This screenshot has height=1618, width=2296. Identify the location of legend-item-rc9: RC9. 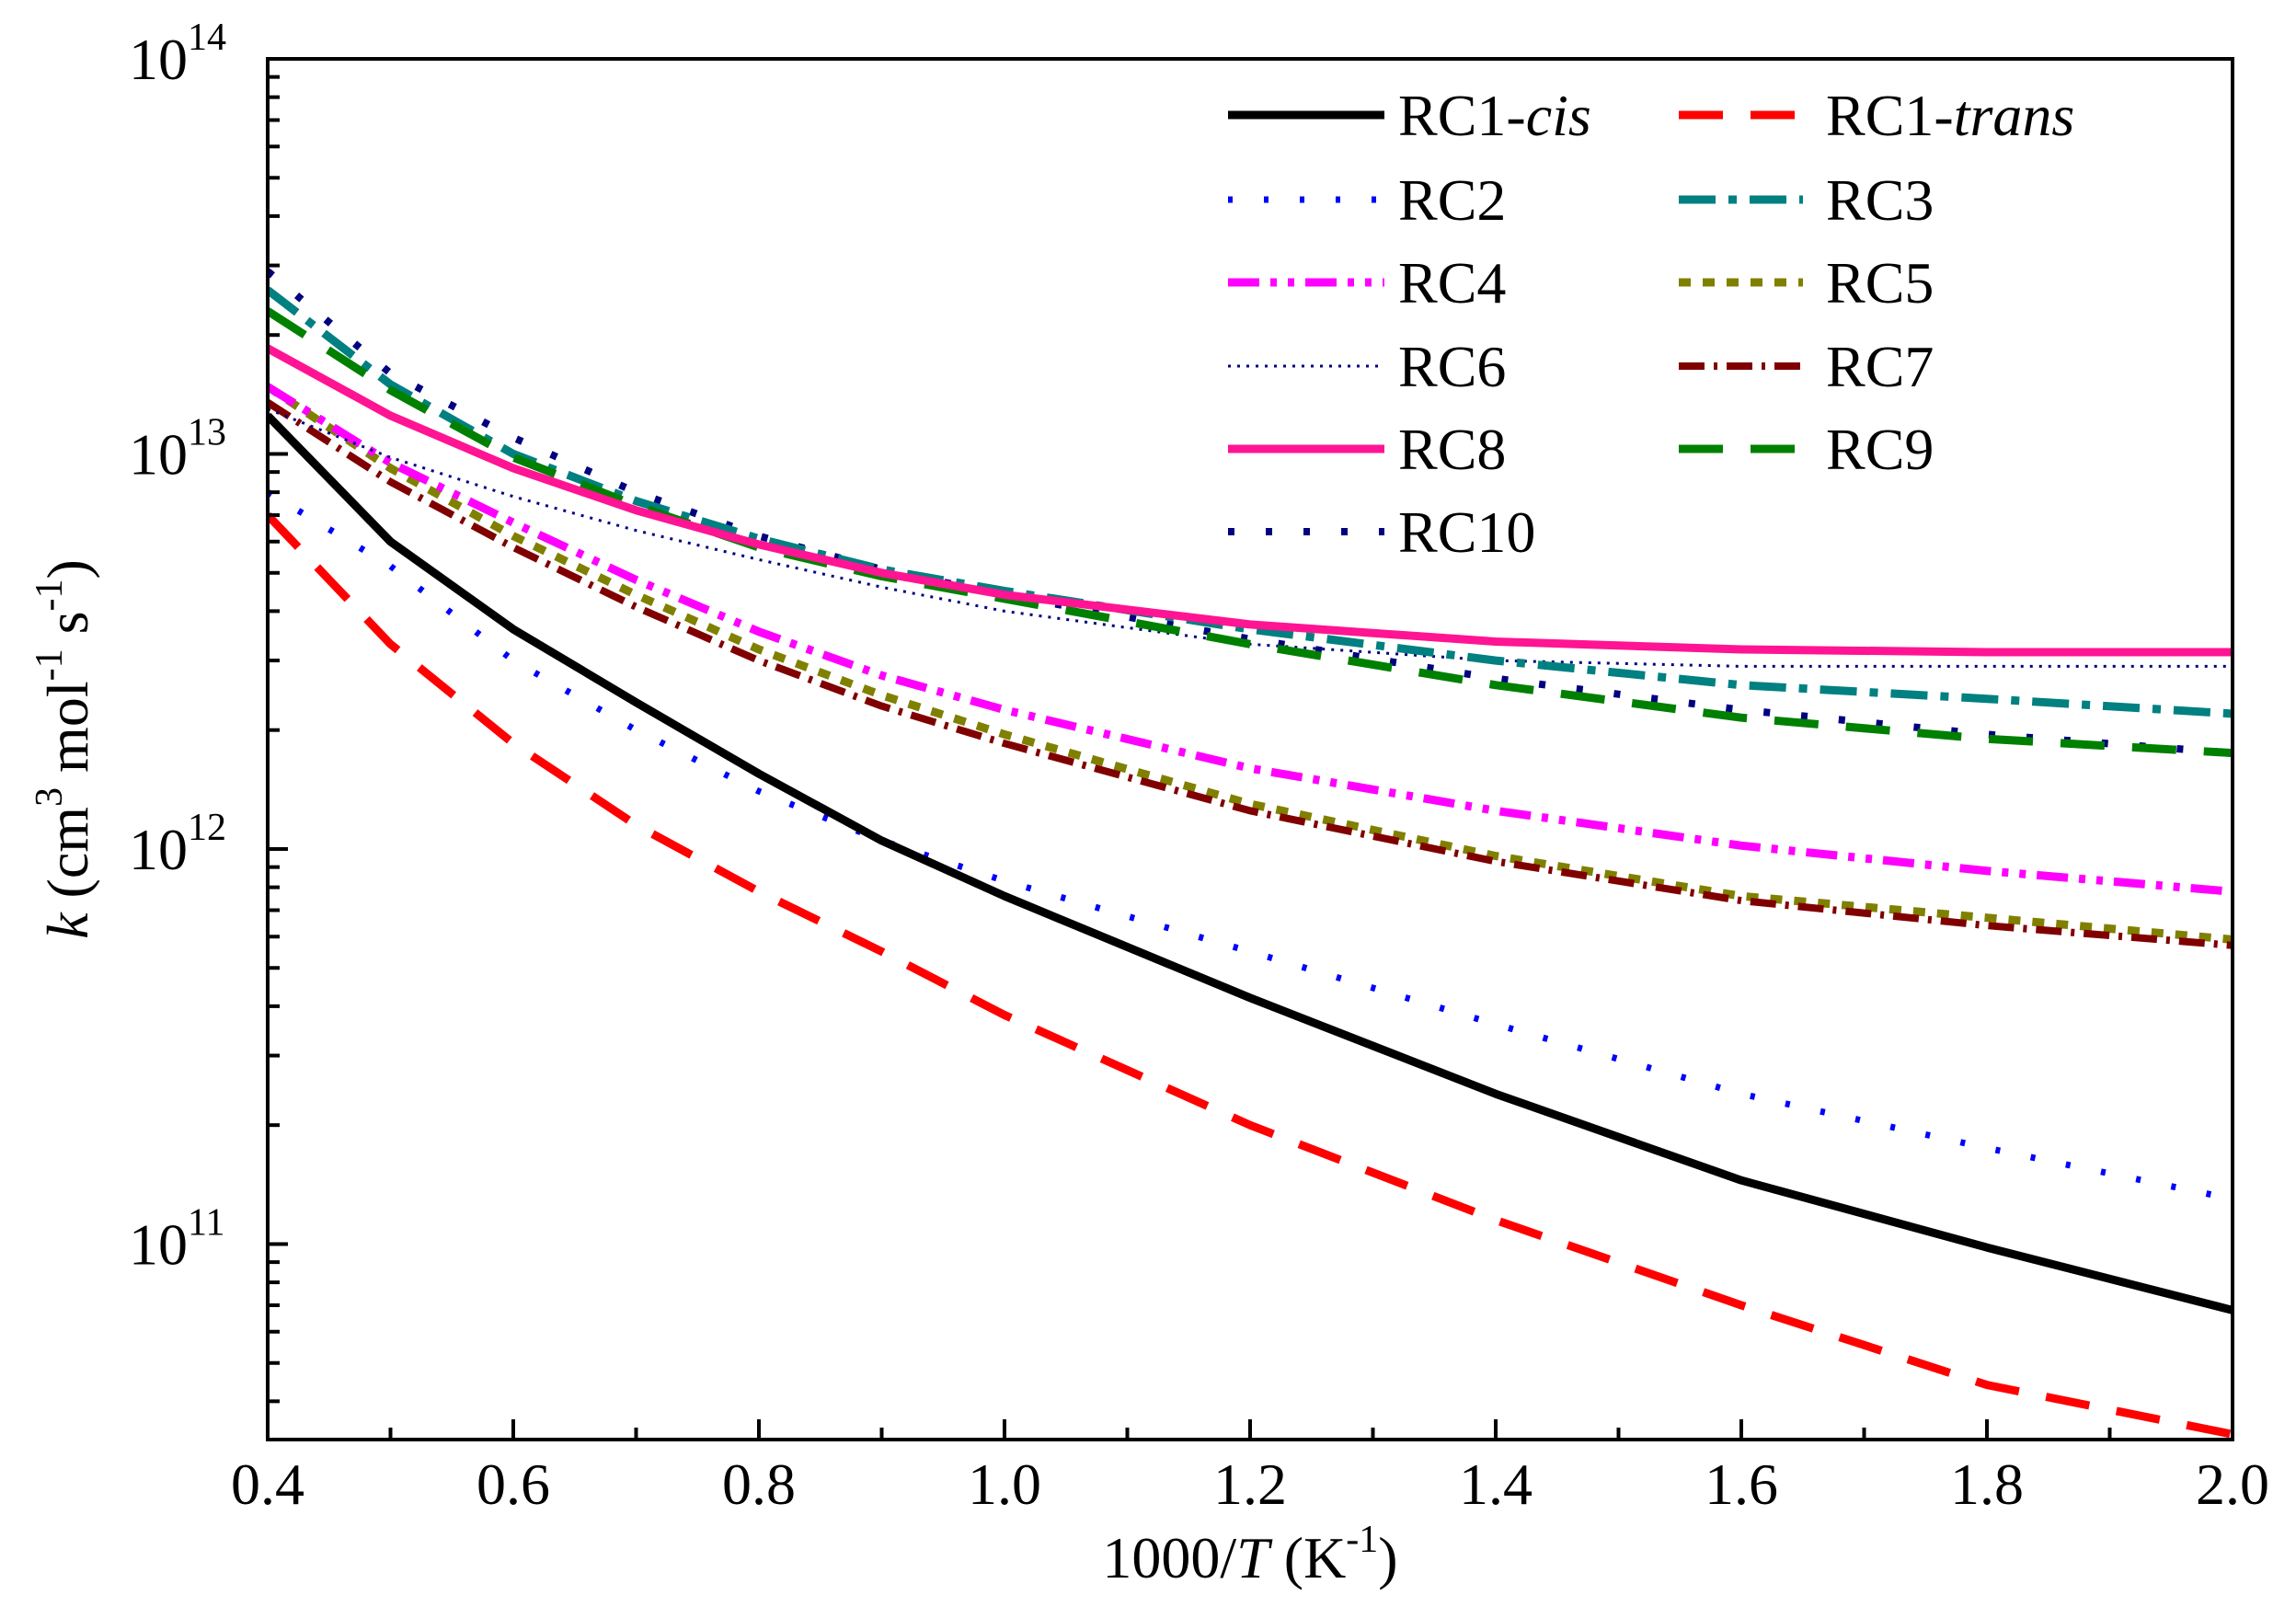
(1806, 449).